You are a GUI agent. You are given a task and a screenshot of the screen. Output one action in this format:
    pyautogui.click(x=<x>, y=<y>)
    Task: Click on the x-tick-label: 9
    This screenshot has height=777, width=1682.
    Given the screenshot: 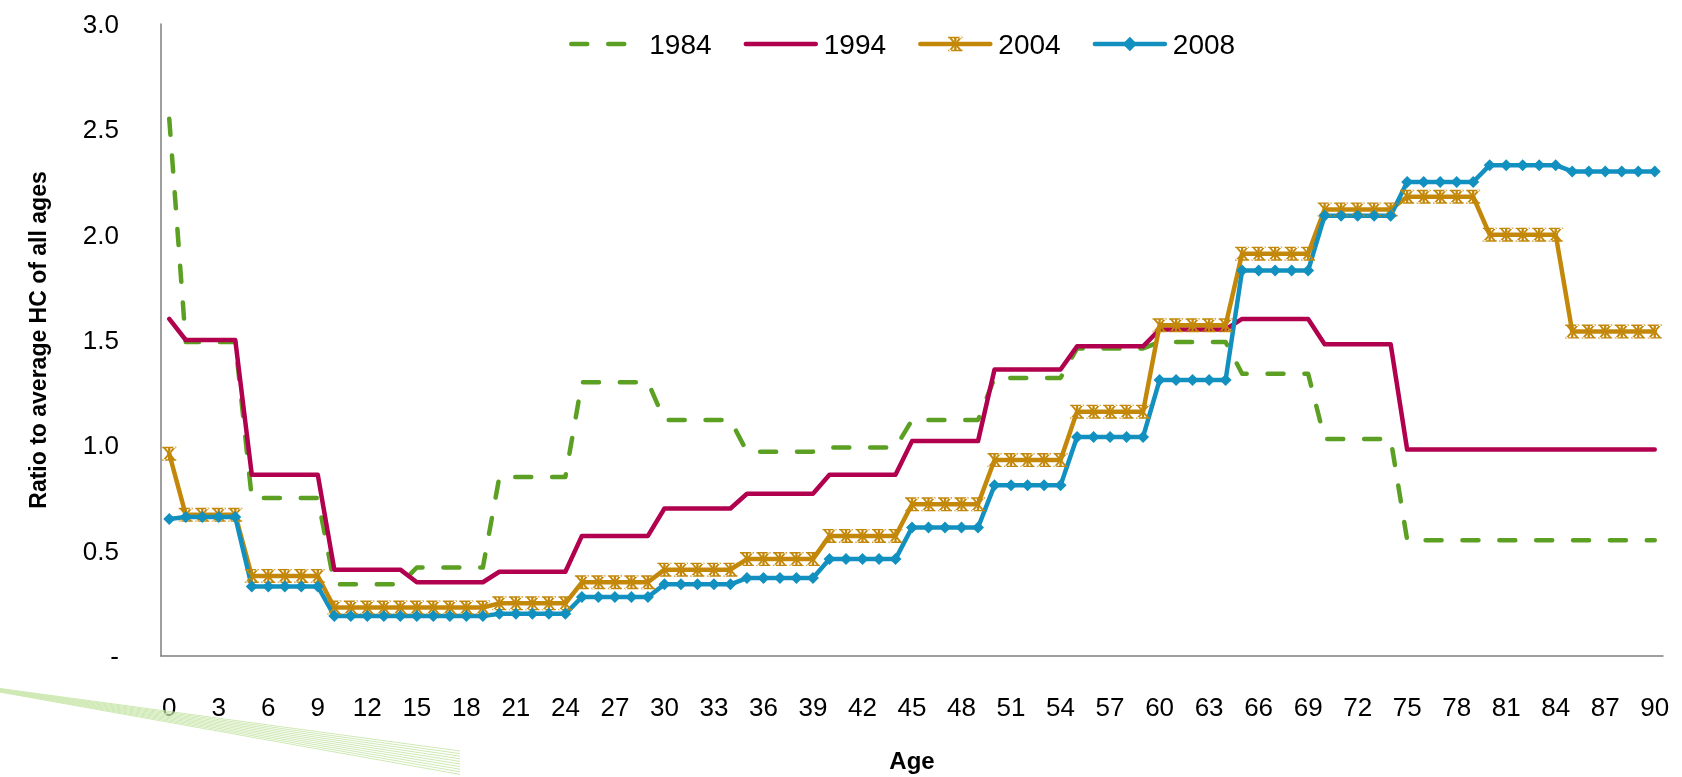 What is the action you would take?
    pyautogui.click(x=318, y=707)
    